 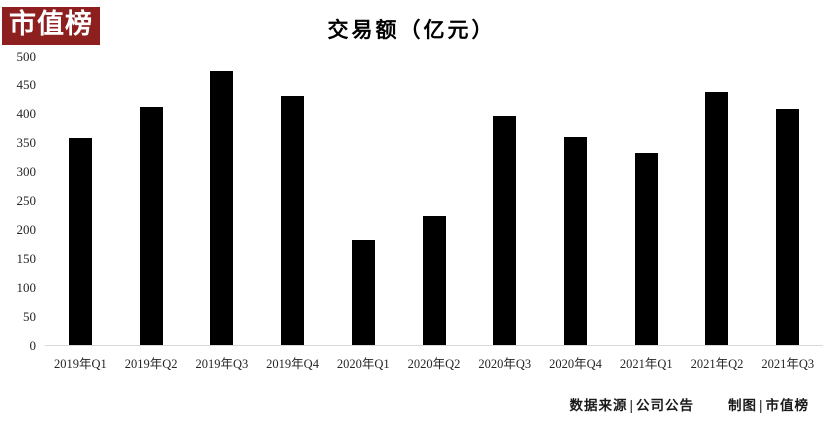 What do you see at coordinates (363, 364) in the screenshot?
I see `x-tick-label: 2020年Q1` at bounding box center [363, 364].